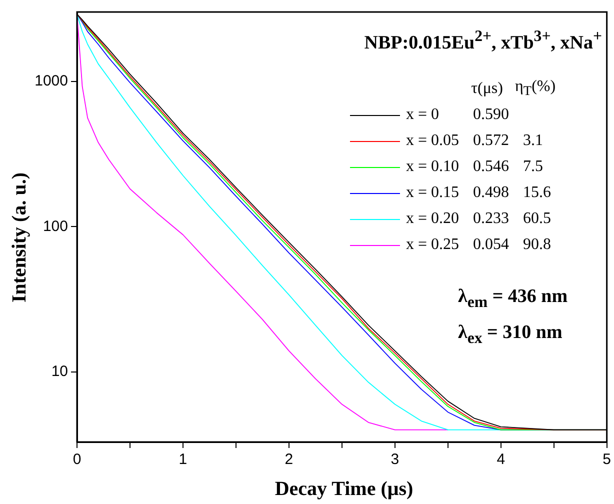 The image size is (614, 504). What do you see at coordinates (537, 245) in the screenshot?
I see `annotation: 90.8` at bounding box center [537, 245].